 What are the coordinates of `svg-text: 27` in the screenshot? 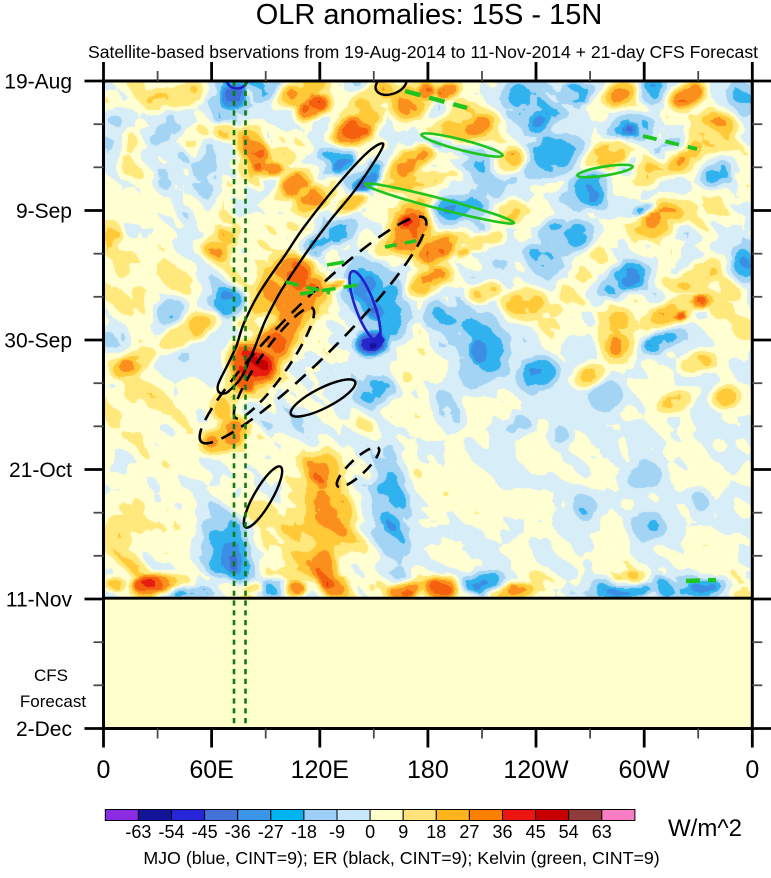 It's located at (469, 832).